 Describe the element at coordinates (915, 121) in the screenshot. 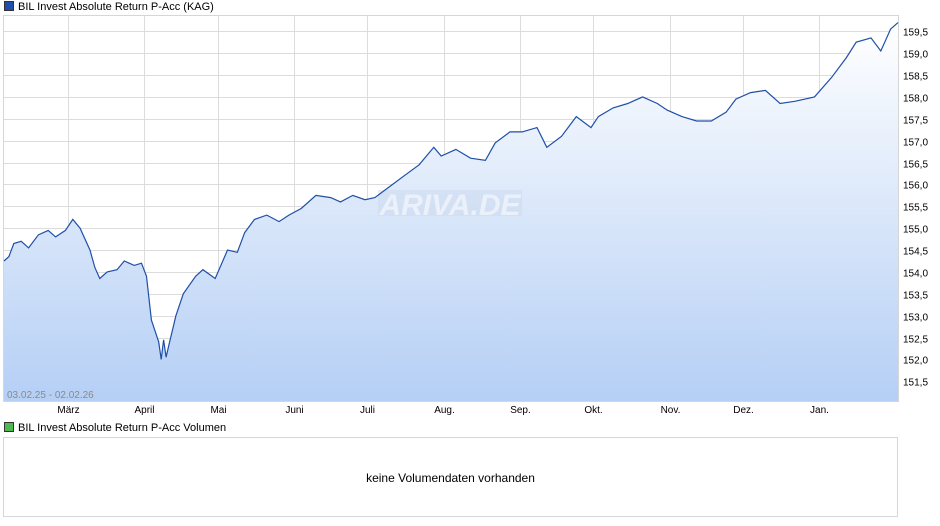

I see `y-tick-label: 157,5` at that location.